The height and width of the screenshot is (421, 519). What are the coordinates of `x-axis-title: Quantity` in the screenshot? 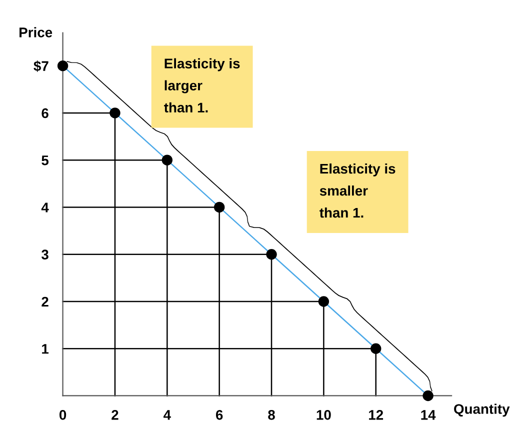 It's located at (482, 410).